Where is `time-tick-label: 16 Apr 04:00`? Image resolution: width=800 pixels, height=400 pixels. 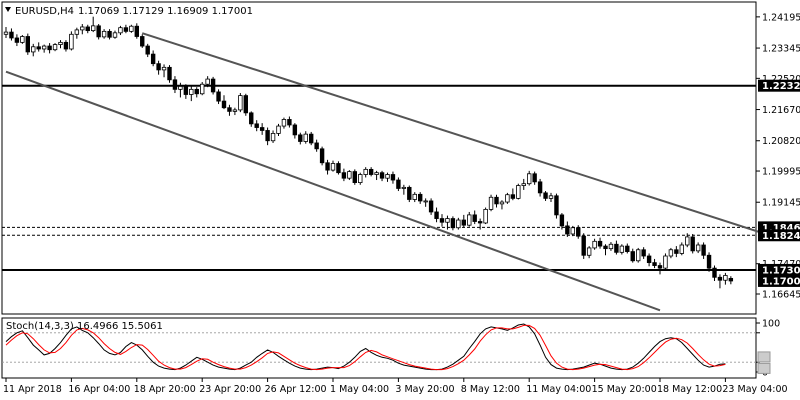 time-tick-label: 16 Apr 04:00 is located at coordinates (99, 389).